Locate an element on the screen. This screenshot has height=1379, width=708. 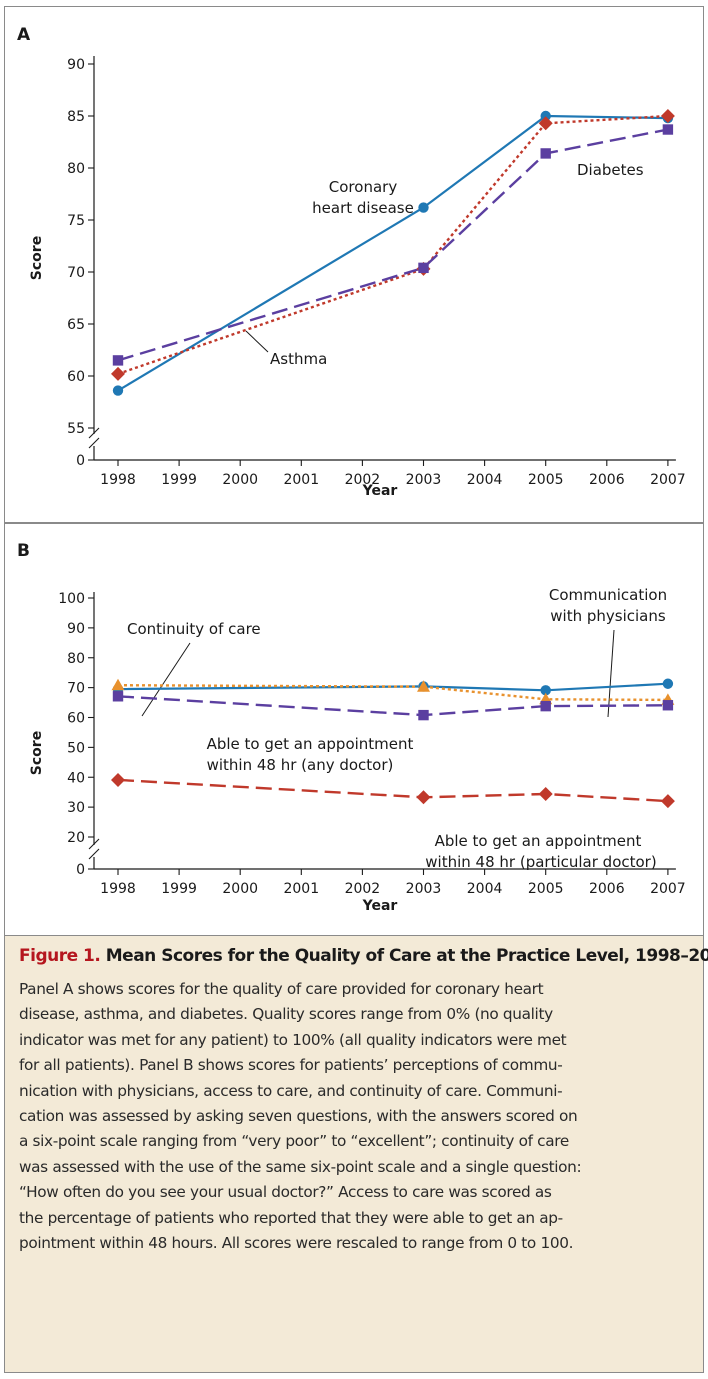
panel-b-label: B is located at coordinates (23, 551).